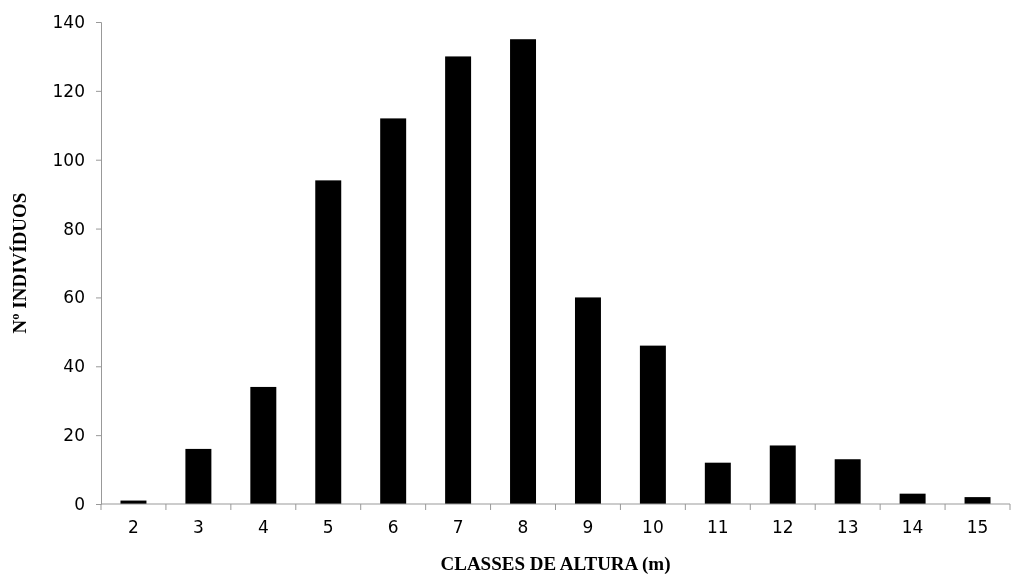 This screenshot has height=581, width=1015. Describe the element at coordinates (19, 263) in the screenshot. I see `y-axis-title: Nº INDIVÍDUOS` at that location.